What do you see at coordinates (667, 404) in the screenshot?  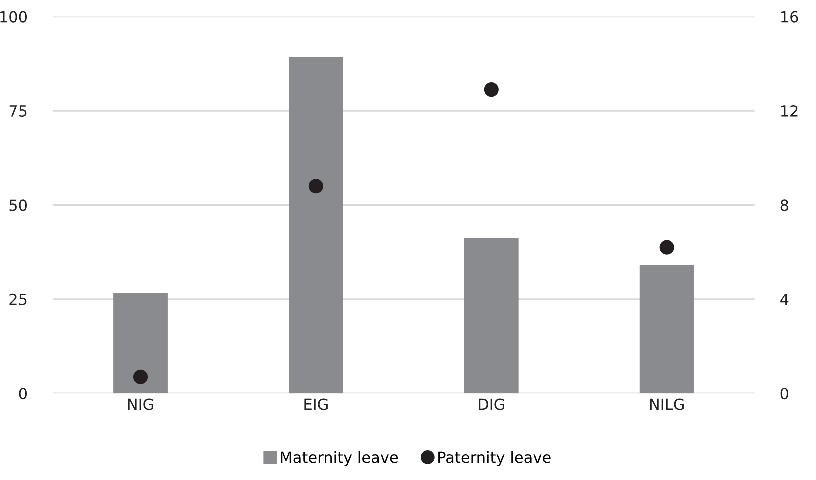 I see `x-tick-label: NILG` at bounding box center [667, 404].